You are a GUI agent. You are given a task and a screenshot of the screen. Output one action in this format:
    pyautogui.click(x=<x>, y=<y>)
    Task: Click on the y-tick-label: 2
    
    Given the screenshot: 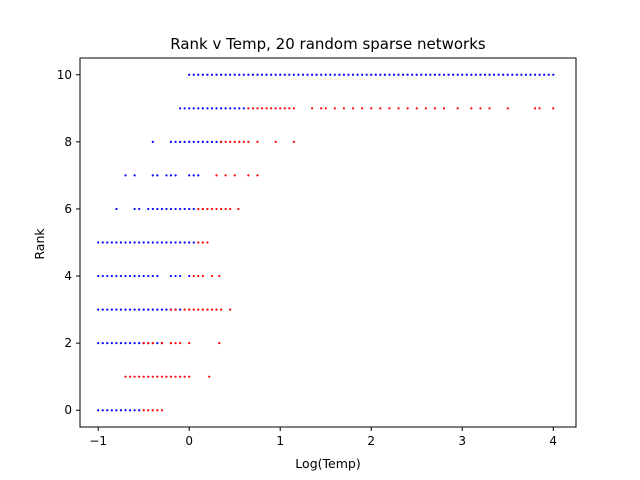 What is the action you would take?
    pyautogui.click(x=68, y=343)
    